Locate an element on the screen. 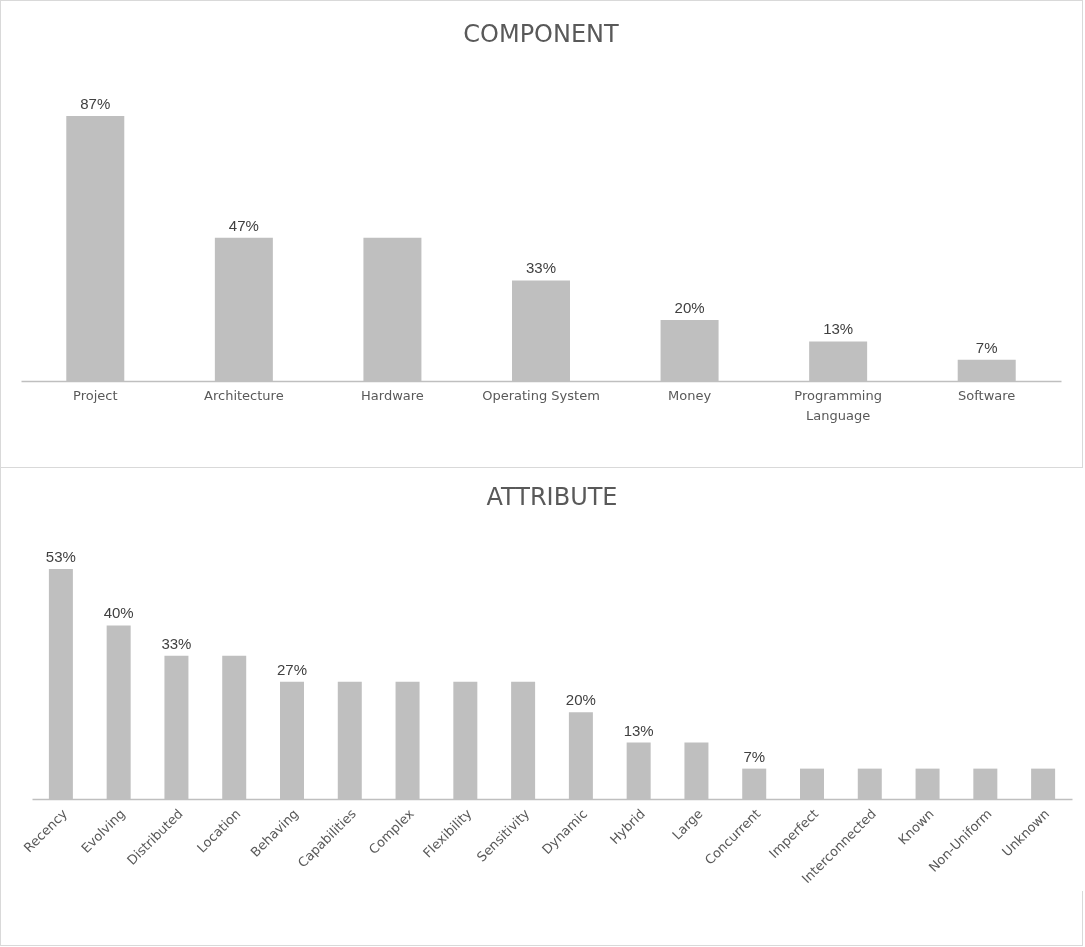  data-label: 27% is located at coordinates (292, 669).